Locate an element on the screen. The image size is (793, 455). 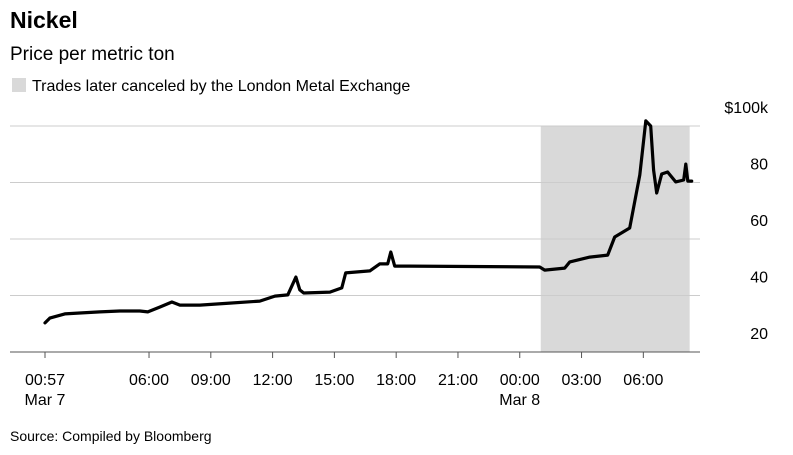
y-tick-label: 20 is located at coordinates (759, 334).